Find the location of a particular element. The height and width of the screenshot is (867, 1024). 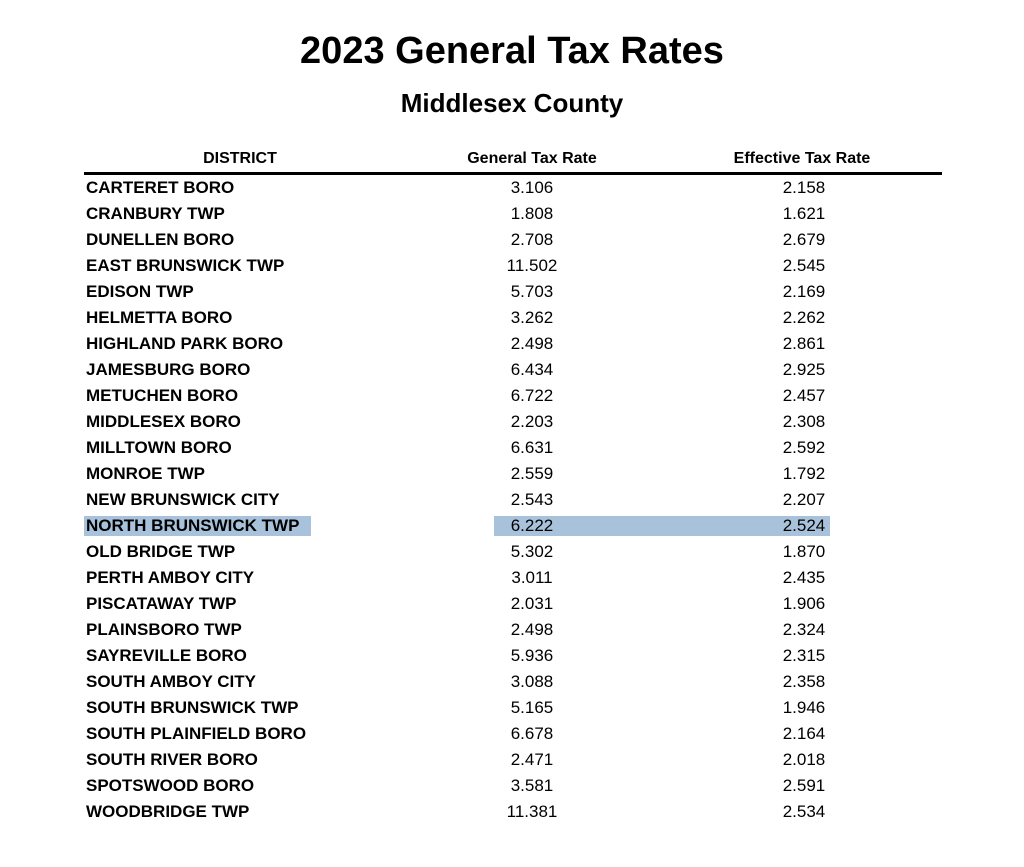

general-tax-rate-cell: 11.381 is located at coordinates (532, 811).